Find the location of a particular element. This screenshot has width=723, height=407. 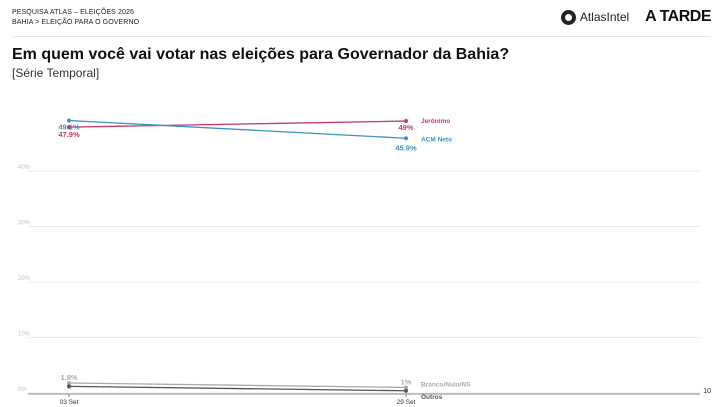

data-label: 45.9% is located at coordinates (406, 147).